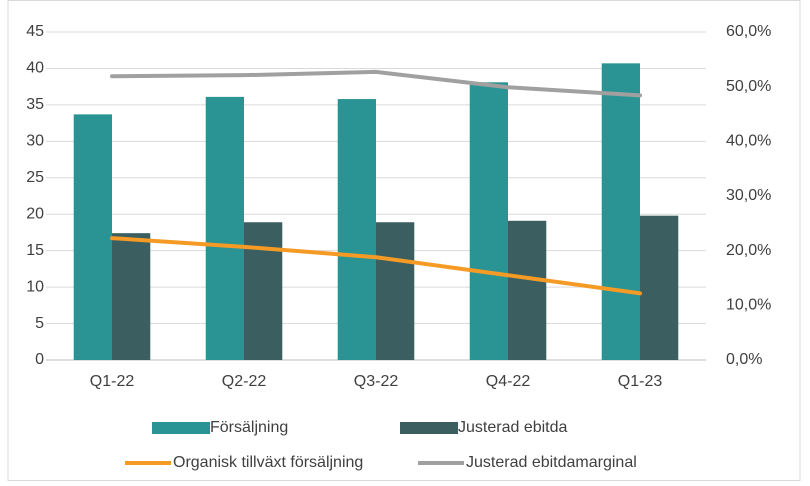 The height and width of the screenshot is (486, 810). What do you see at coordinates (640, 381) in the screenshot?
I see `x-tick-label: Q1-23` at bounding box center [640, 381].